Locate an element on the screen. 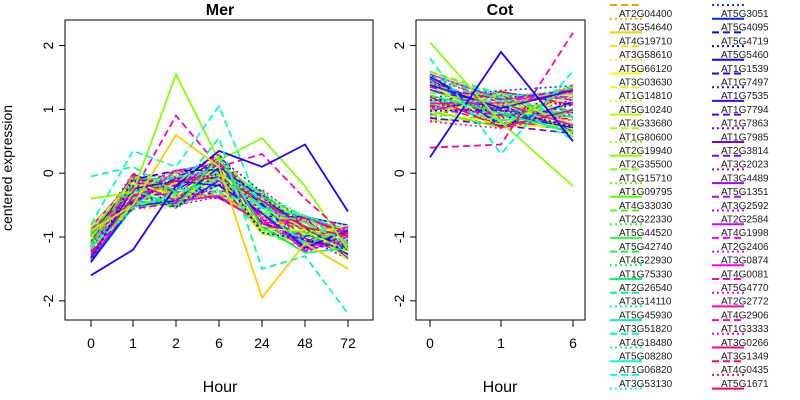 The width and height of the screenshot is (800, 400). legend-entry: AT4G33030 is located at coordinates (641, 203).